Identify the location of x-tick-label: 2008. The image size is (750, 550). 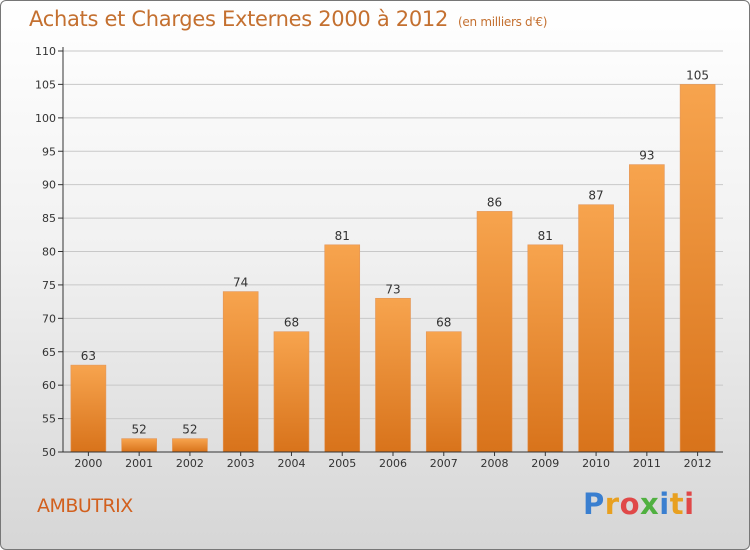
(495, 463).